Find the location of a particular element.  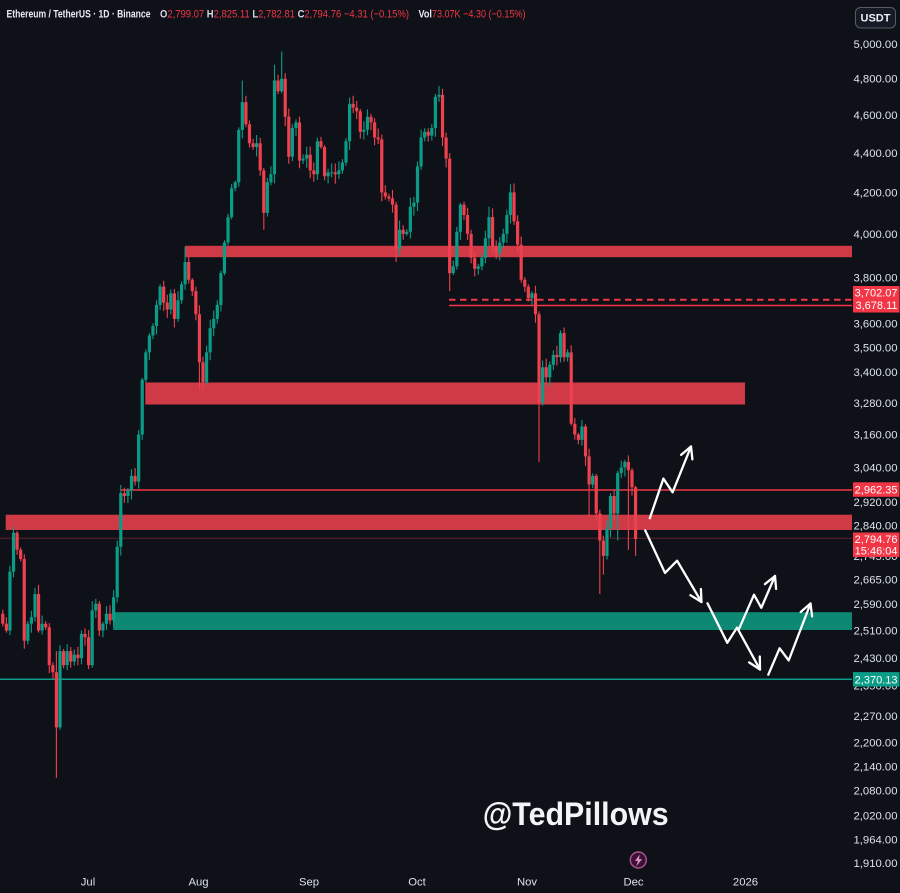

svg-text: 2,962.35 is located at coordinates (876, 491).